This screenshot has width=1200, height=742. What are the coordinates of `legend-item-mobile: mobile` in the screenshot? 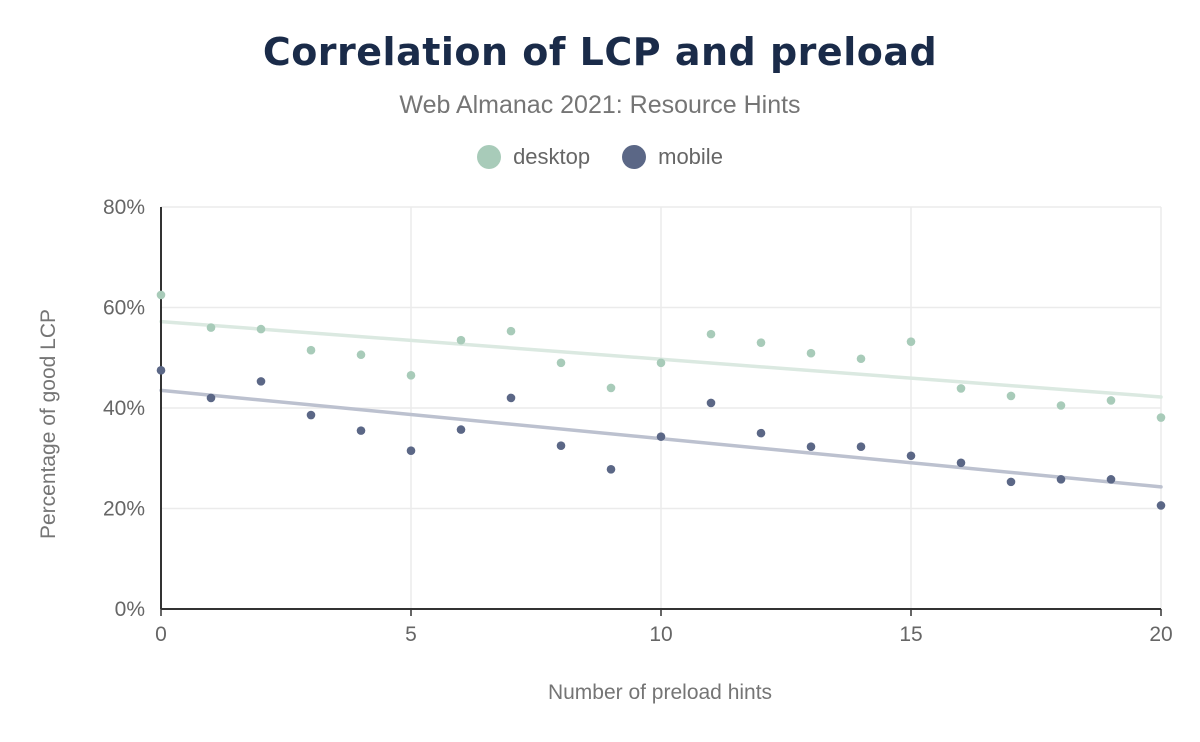 It's located at (672, 157).